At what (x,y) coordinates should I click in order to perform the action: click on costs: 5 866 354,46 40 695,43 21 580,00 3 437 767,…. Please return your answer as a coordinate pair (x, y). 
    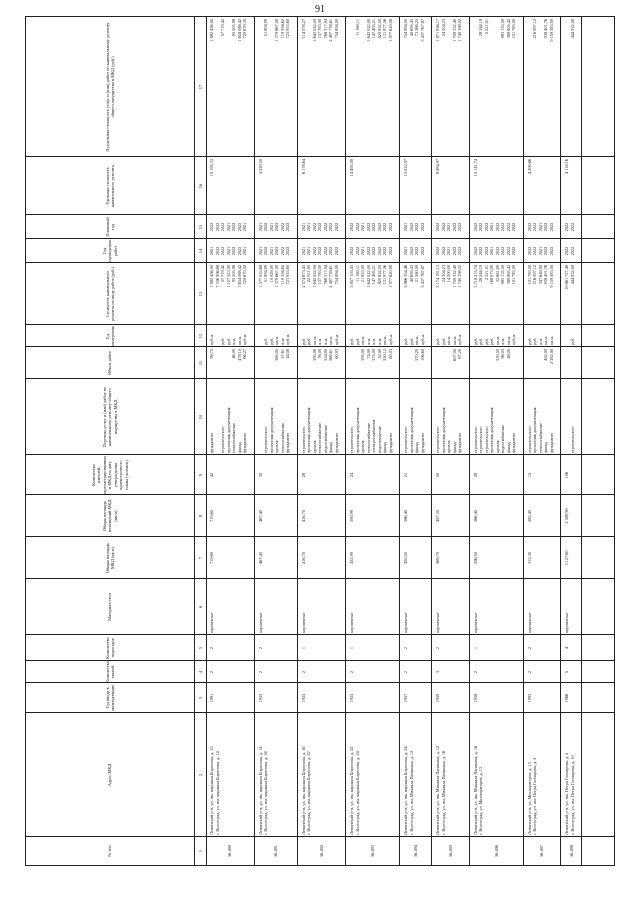
    Looking at the image, I should click on (414, 294).